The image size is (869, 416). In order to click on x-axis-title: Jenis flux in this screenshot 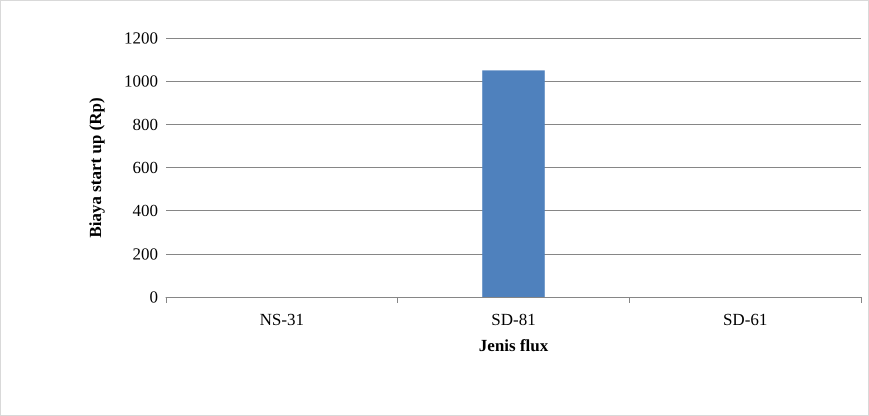, I will do `click(513, 345)`.